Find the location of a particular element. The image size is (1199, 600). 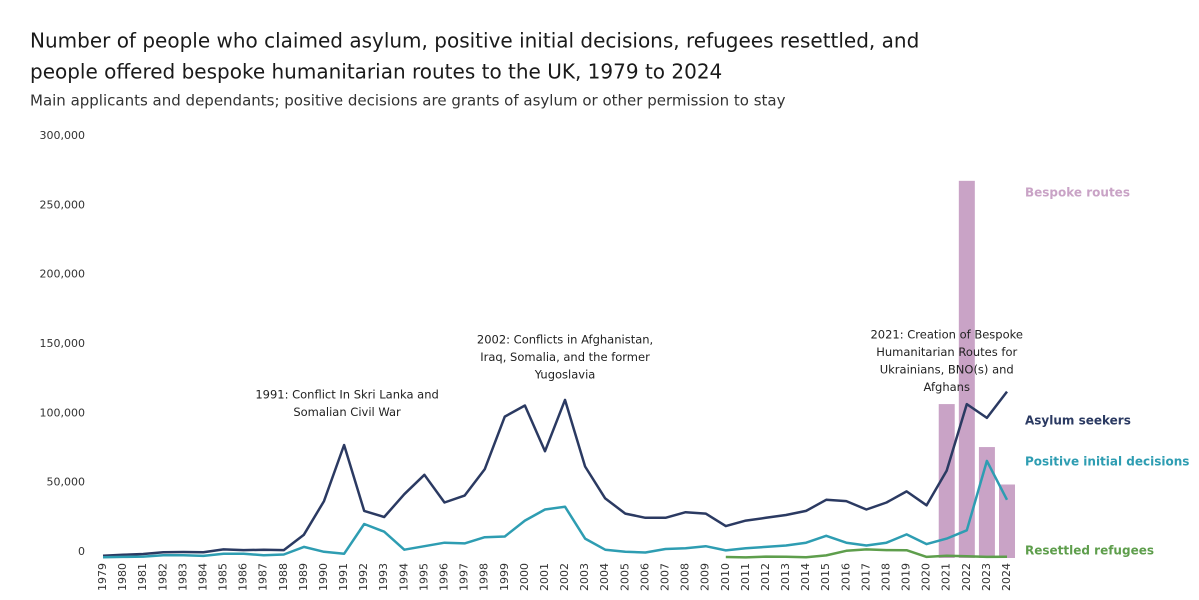

x-tick-label: 2019 is located at coordinates (906, 577).